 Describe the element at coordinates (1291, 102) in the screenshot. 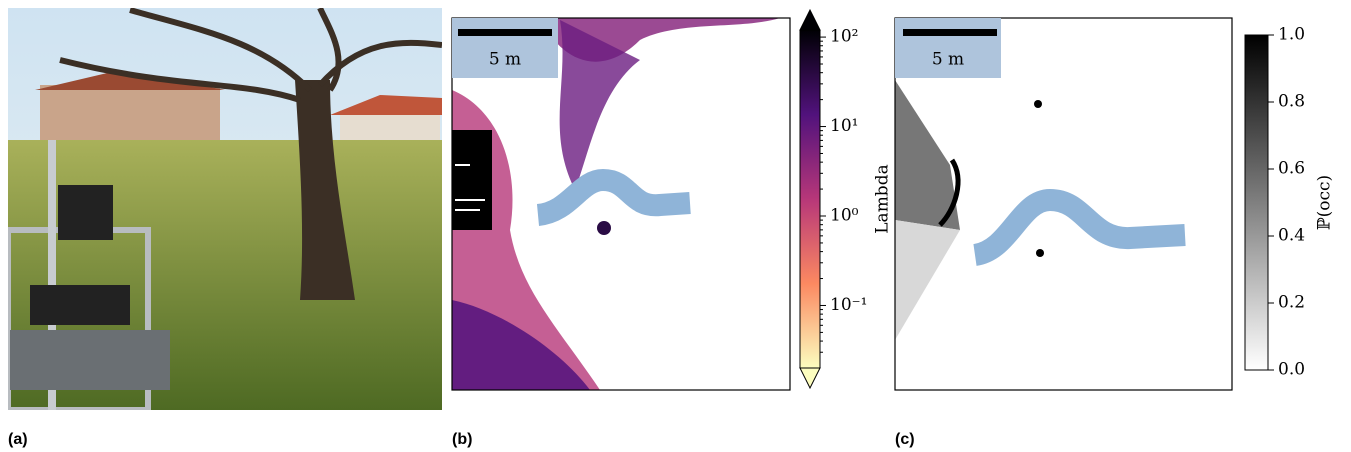

I see `colorbar-tick-label: 0.8` at that location.